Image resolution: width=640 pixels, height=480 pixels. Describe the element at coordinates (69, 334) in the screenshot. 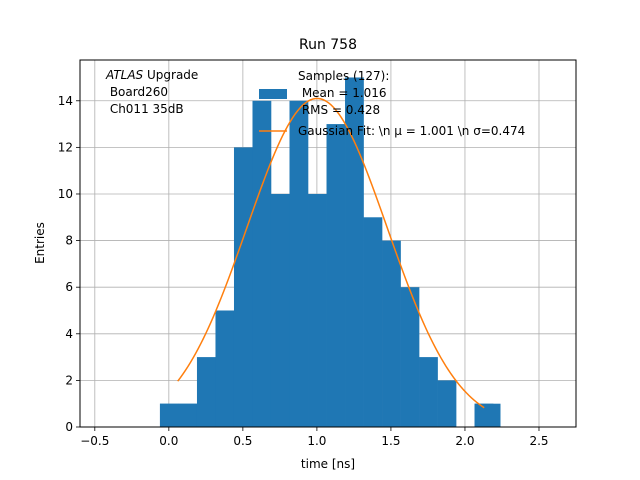

I see `y-tick-label-2: 4` at that location.